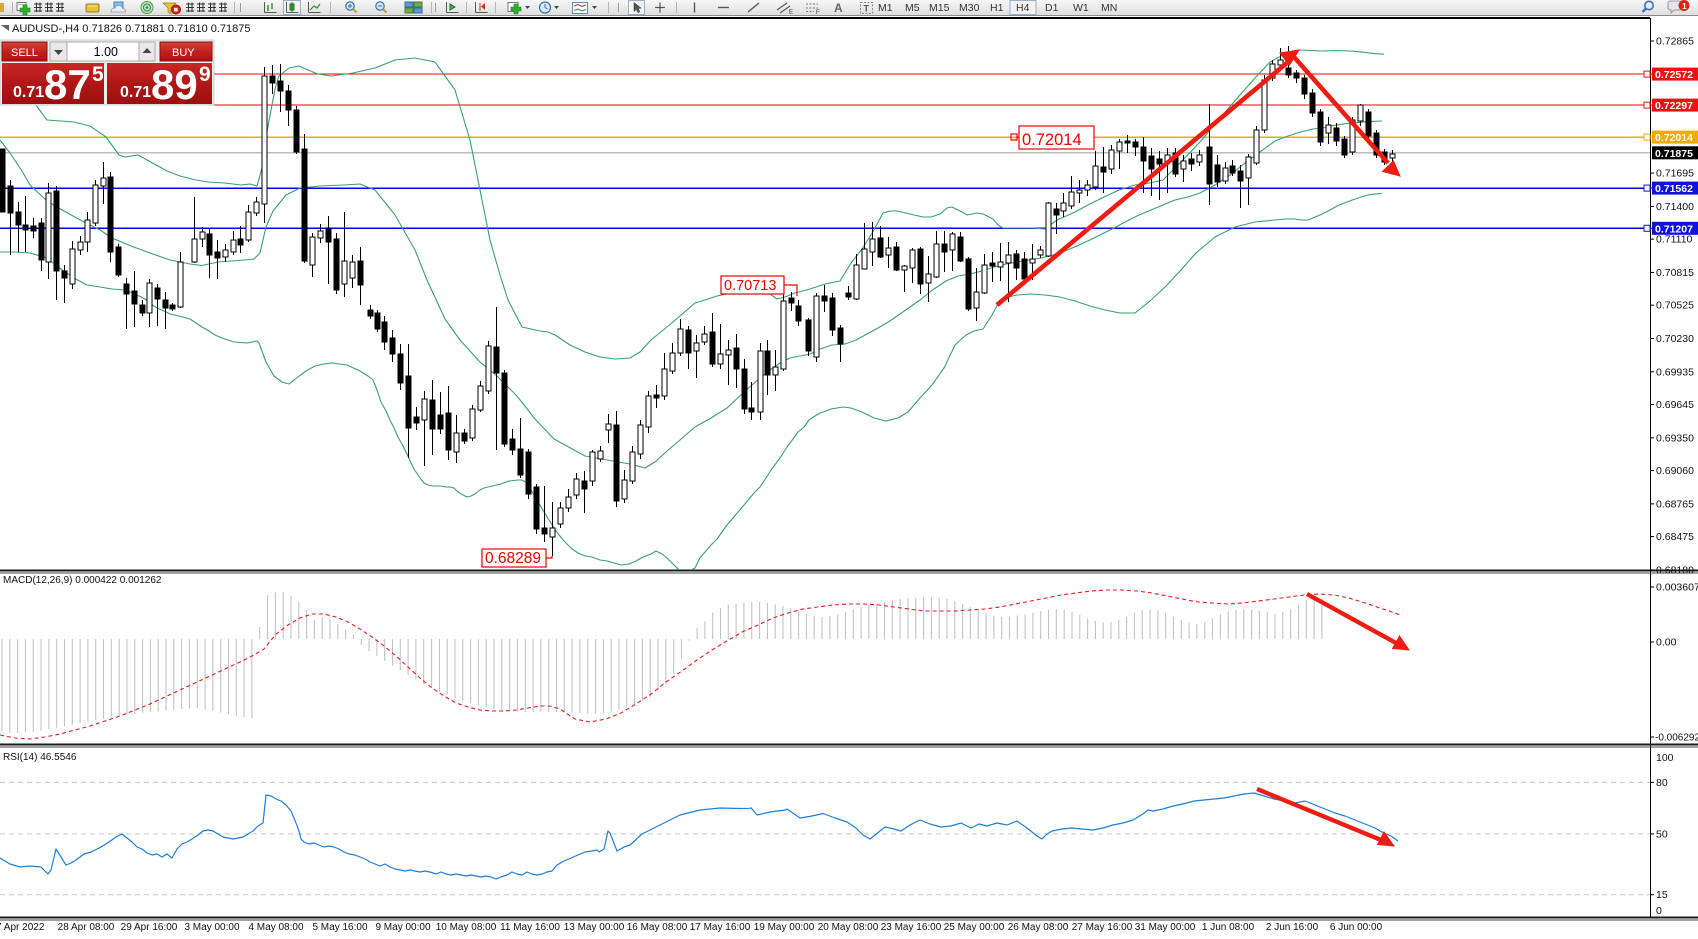 This screenshot has height=939, width=1698. Describe the element at coordinates (594, 927) in the screenshot. I see `svg-text: 13 May 00:00` at that location.